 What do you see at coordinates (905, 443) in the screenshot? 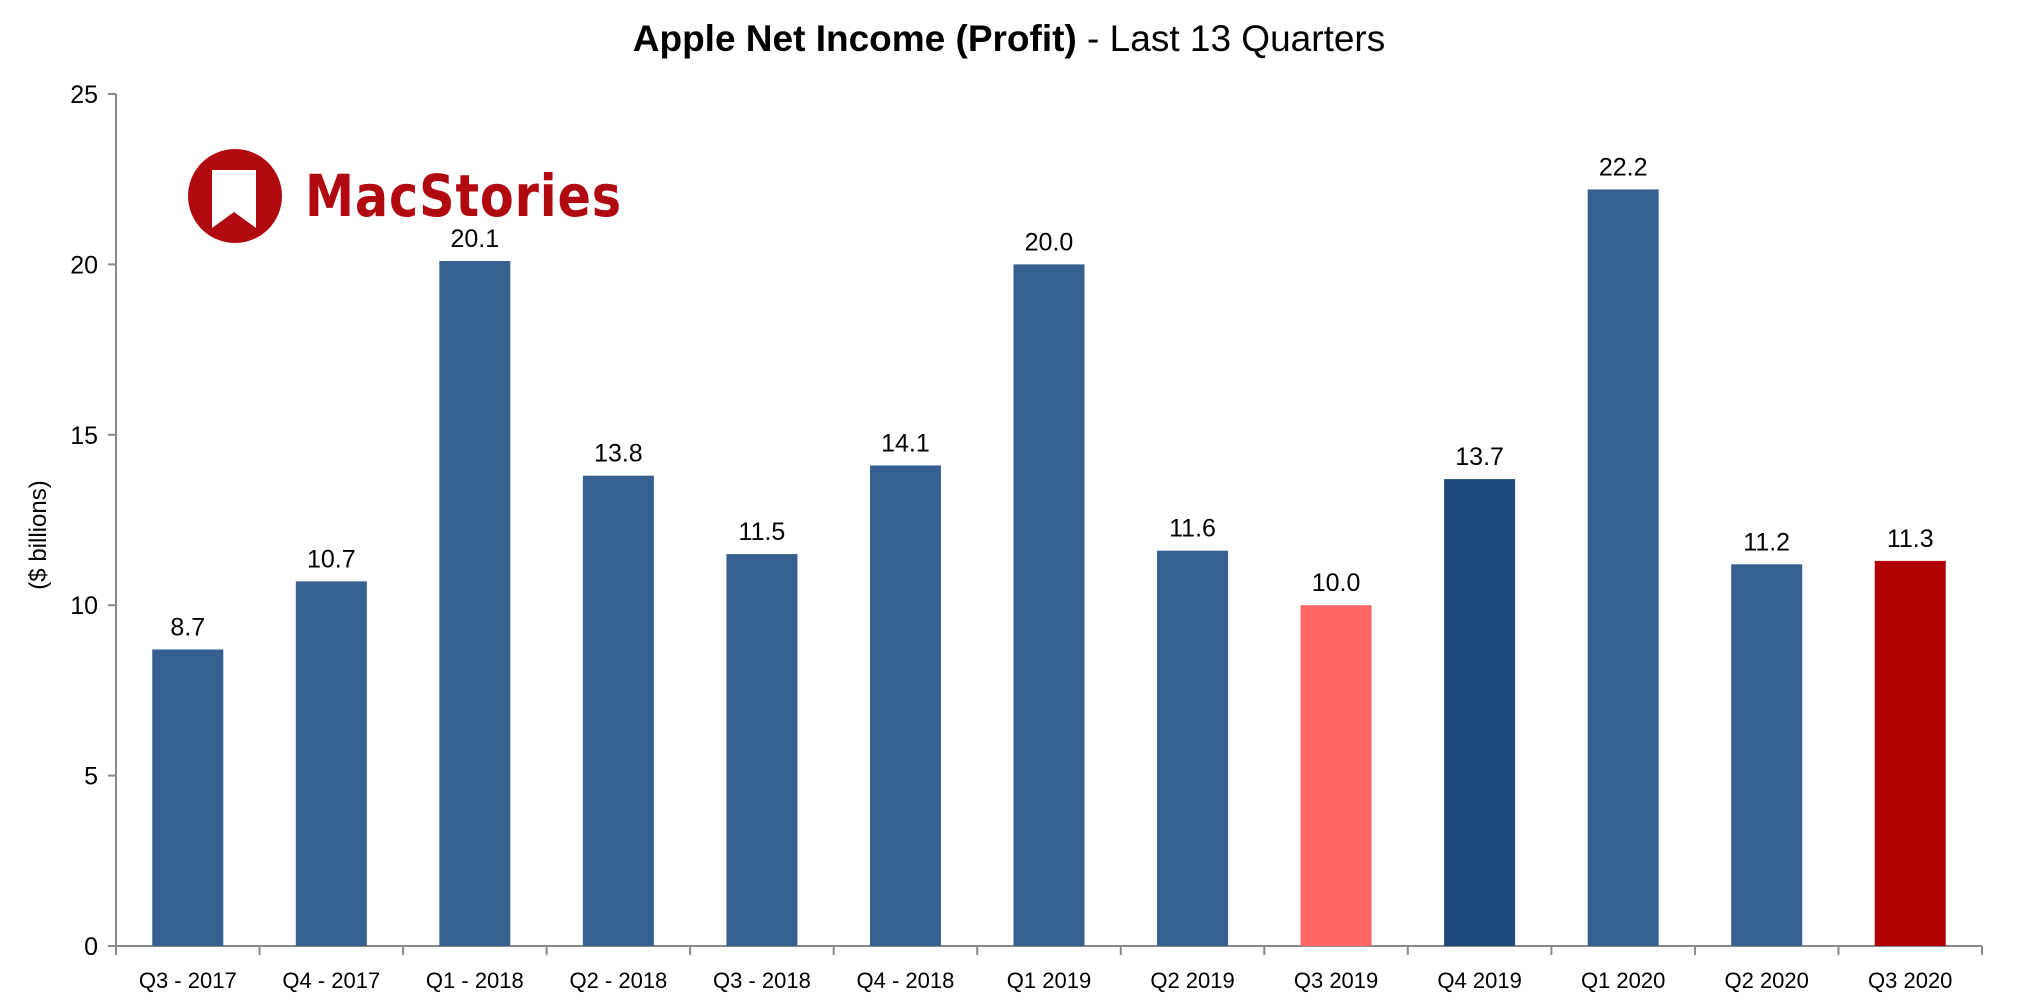
I see `data-label: 14.1` at bounding box center [905, 443].